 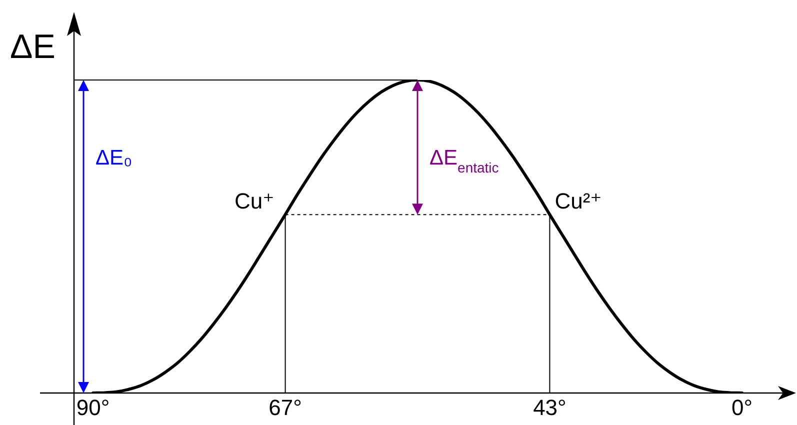 I want to click on x-tick-label: 67°, so click(x=285, y=407).